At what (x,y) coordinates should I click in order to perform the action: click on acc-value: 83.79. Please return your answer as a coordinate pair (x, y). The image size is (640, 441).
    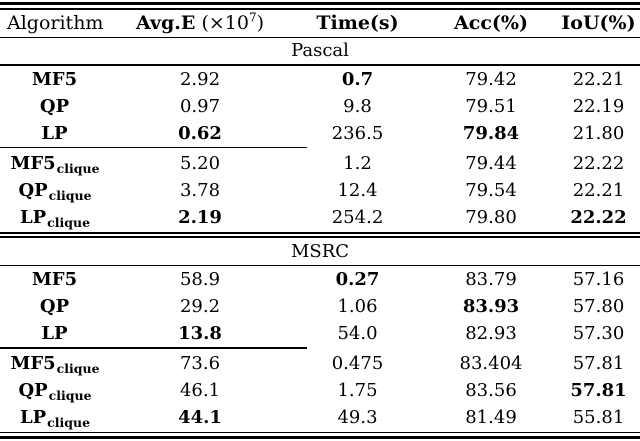
    Looking at the image, I should click on (491, 279).